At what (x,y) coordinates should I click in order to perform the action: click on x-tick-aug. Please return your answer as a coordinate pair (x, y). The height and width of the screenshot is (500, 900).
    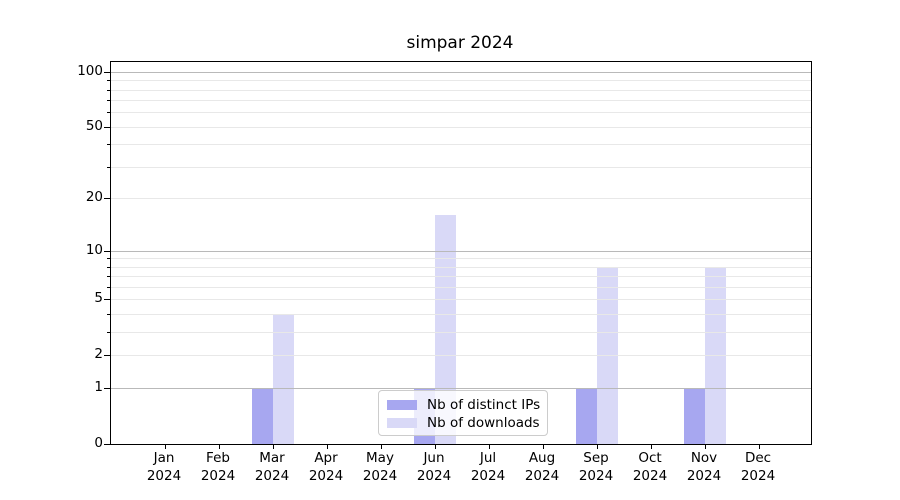
    Looking at the image, I should click on (543, 446).